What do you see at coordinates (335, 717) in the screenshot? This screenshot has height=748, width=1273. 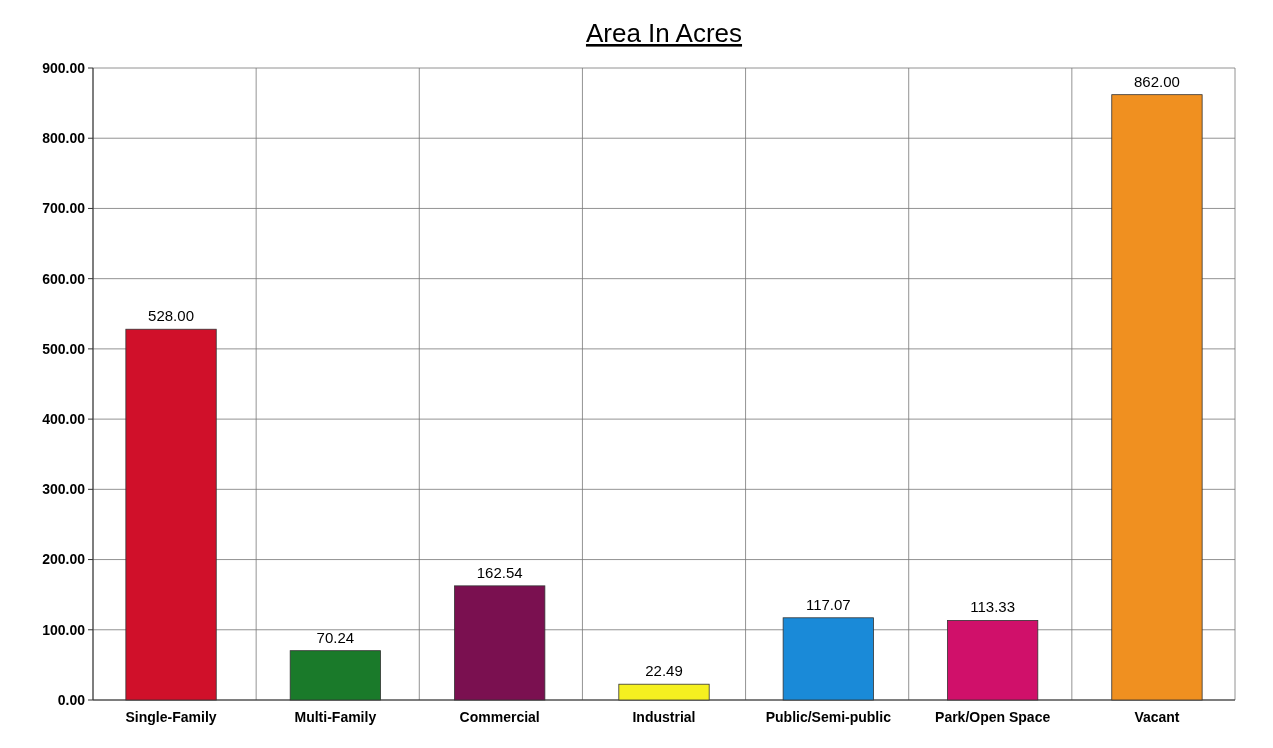 I see `x-tick-label: Multi-Family` at bounding box center [335, 717].